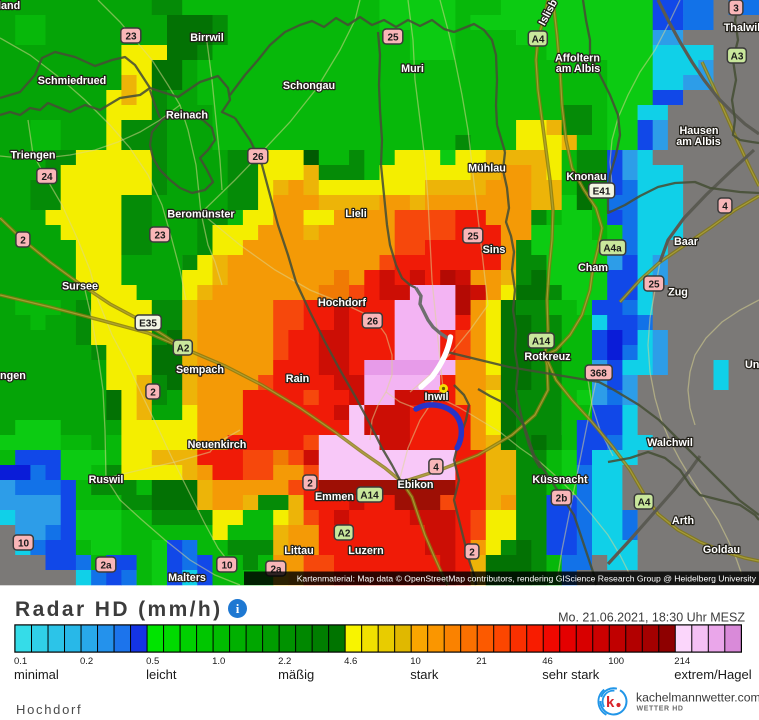 Image resolution: width=759 pixels, height=720 pixels. Describe the element at coordinates (670, 443) in the screenshot. I see `svg-text: Walchwil` at that location.